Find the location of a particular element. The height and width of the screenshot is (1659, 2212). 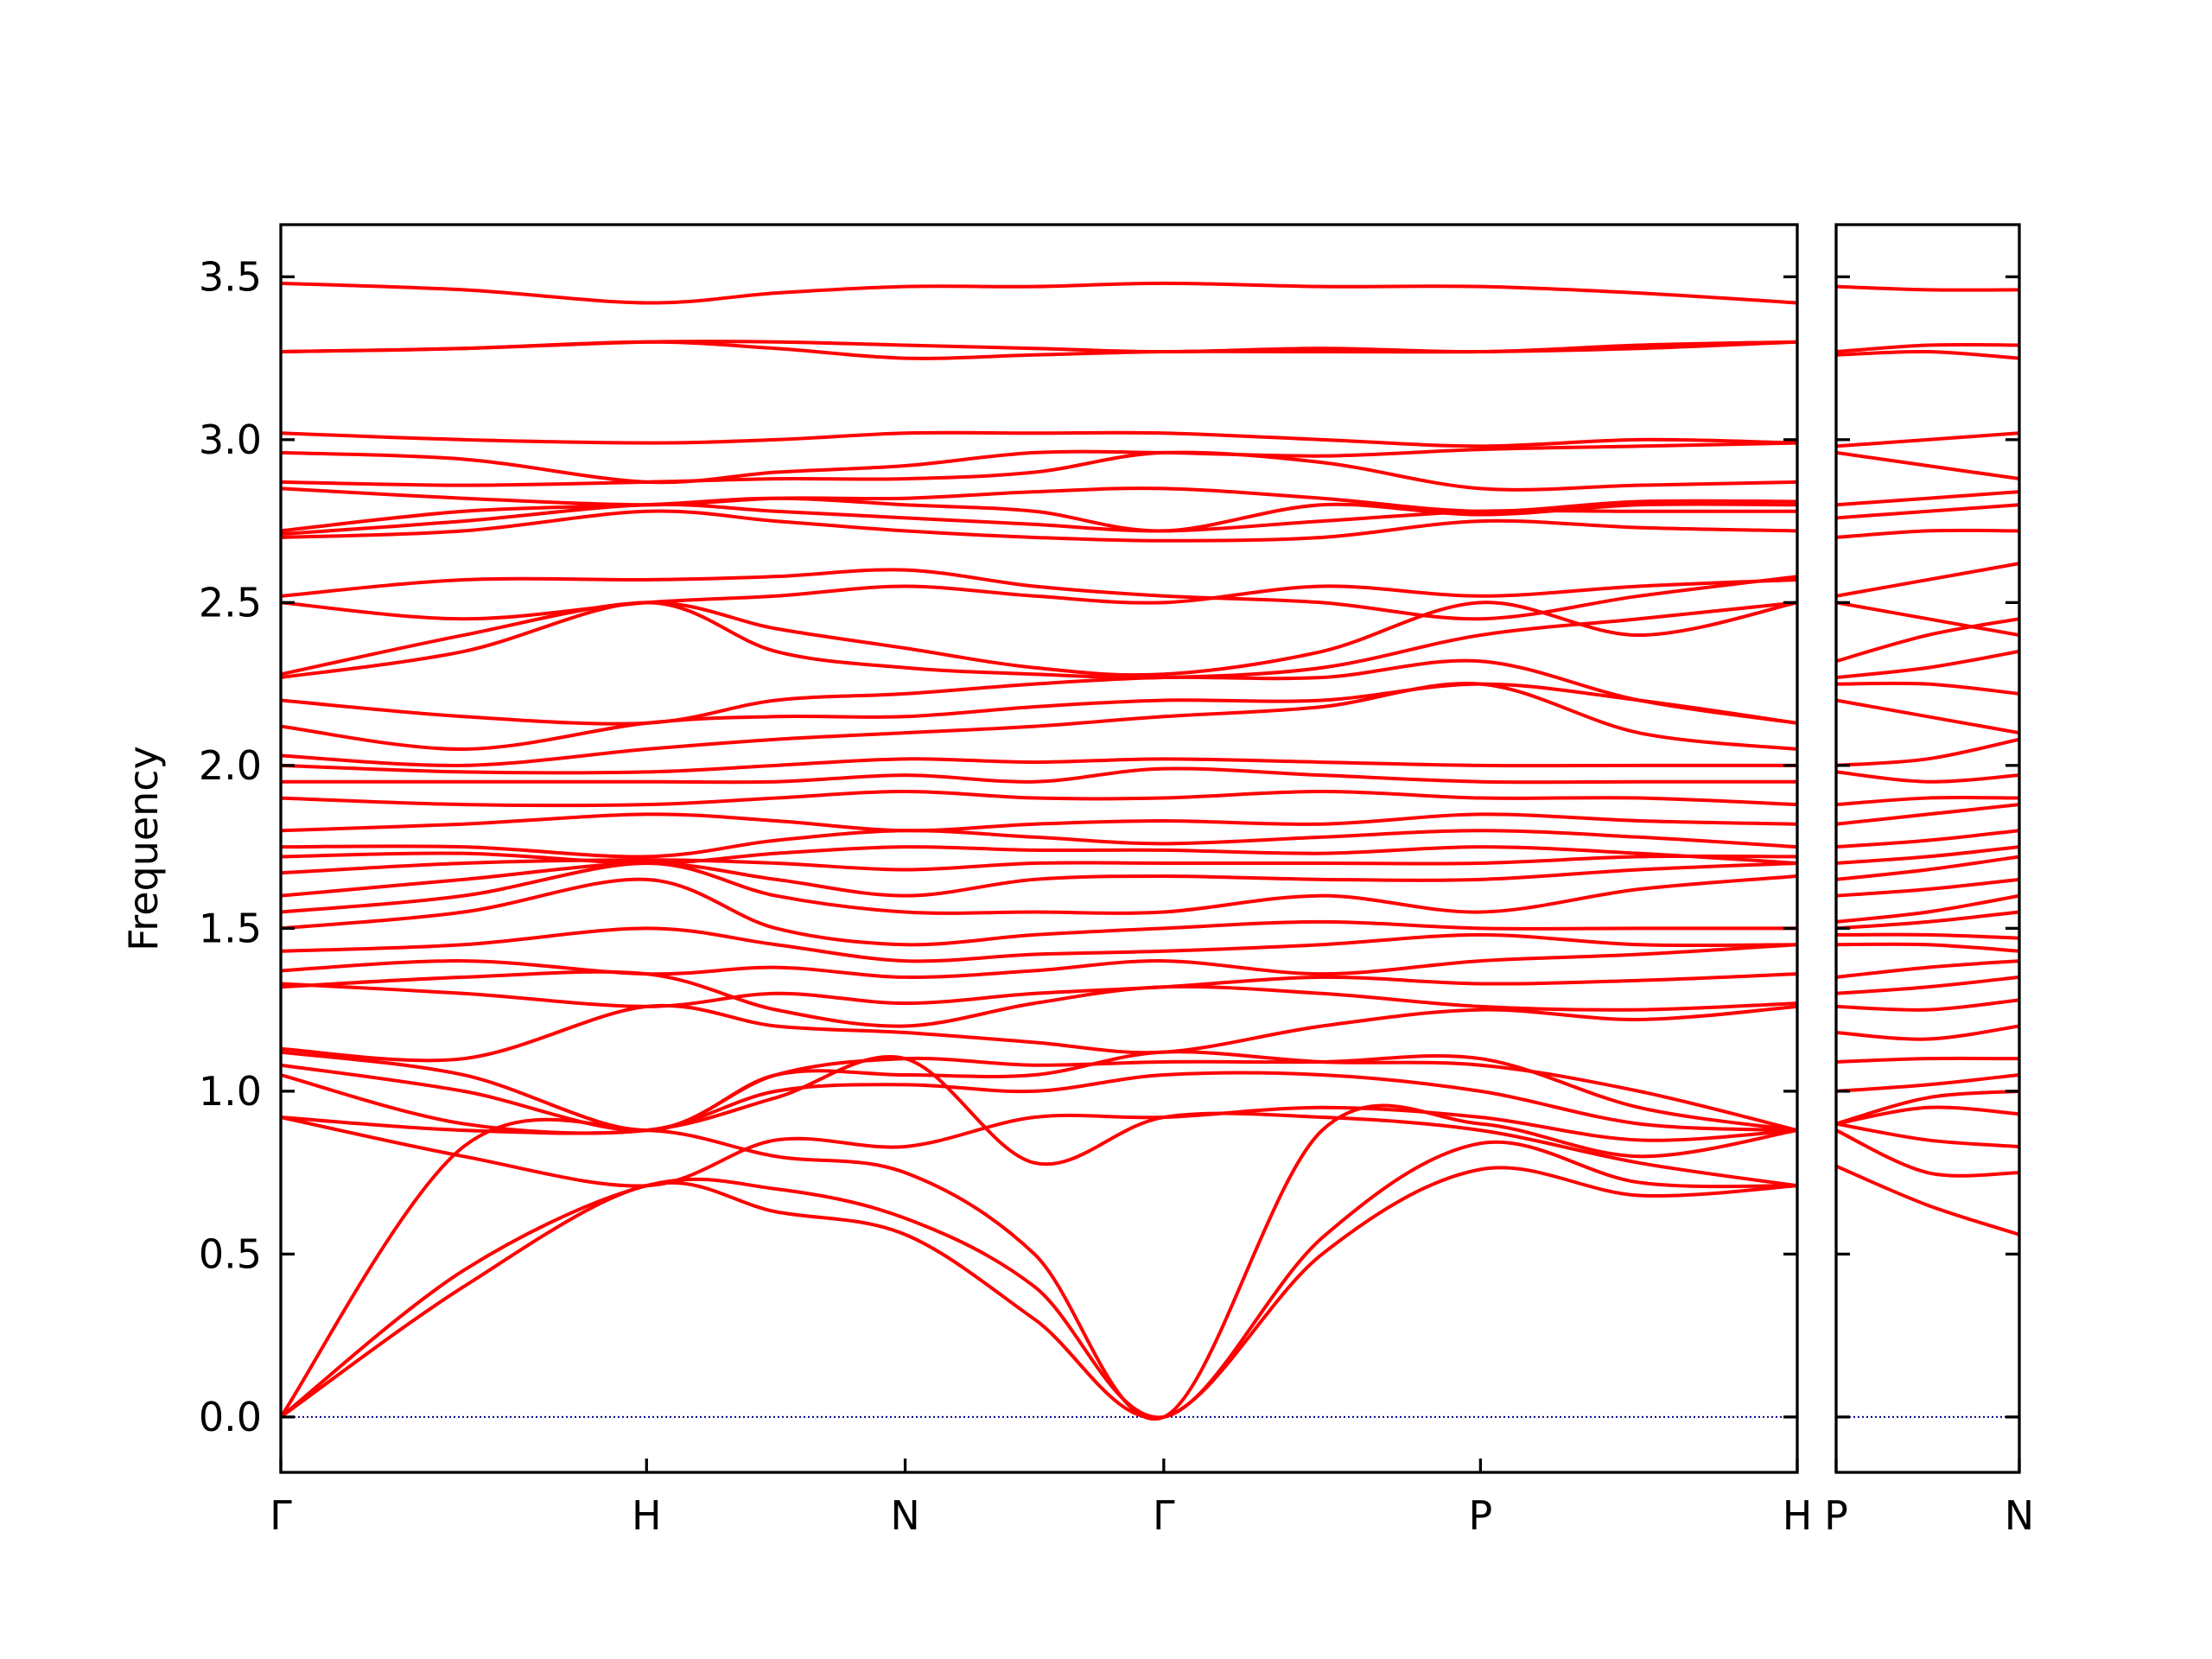

y-tick-label: 0.5 is located at coordinates (231, 1253).